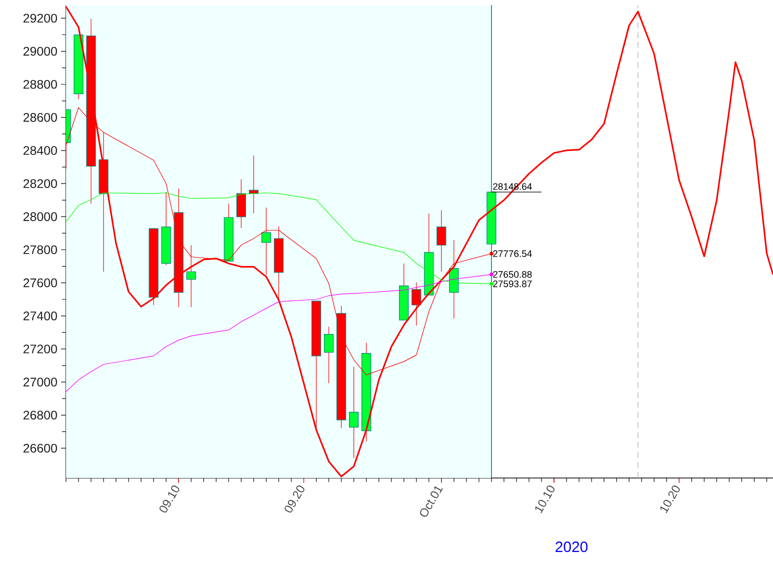 This screenshot has height=581, width=773. What do you see at coordinates (512, 284) in the screenshot?
I see `data-label: 27593.87` at bounding box center [512, 284].